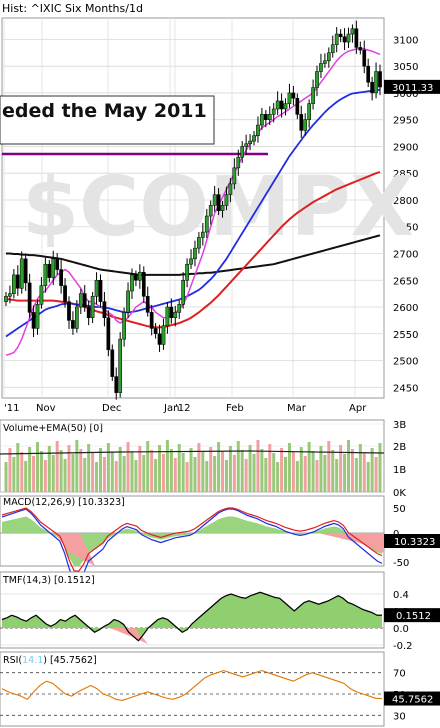 This screenshot has height=728, width=440. Describe the element at coordinates (192, 616) in the screenshot. I see `tmf-area` at that location.